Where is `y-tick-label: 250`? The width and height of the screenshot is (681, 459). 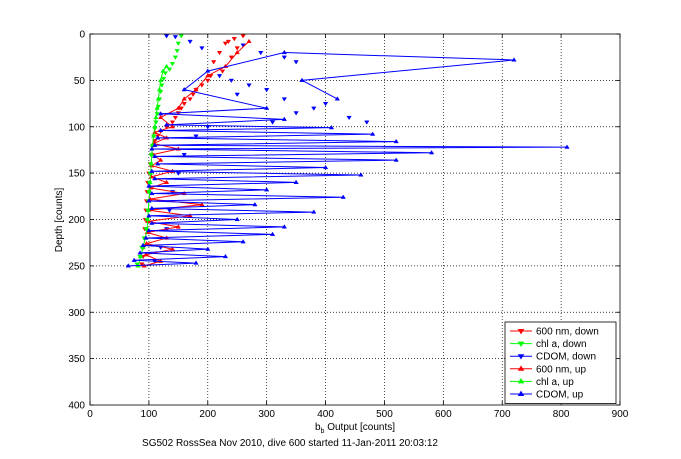
y-tick-label: 250 is located at coordinates (76, 266).